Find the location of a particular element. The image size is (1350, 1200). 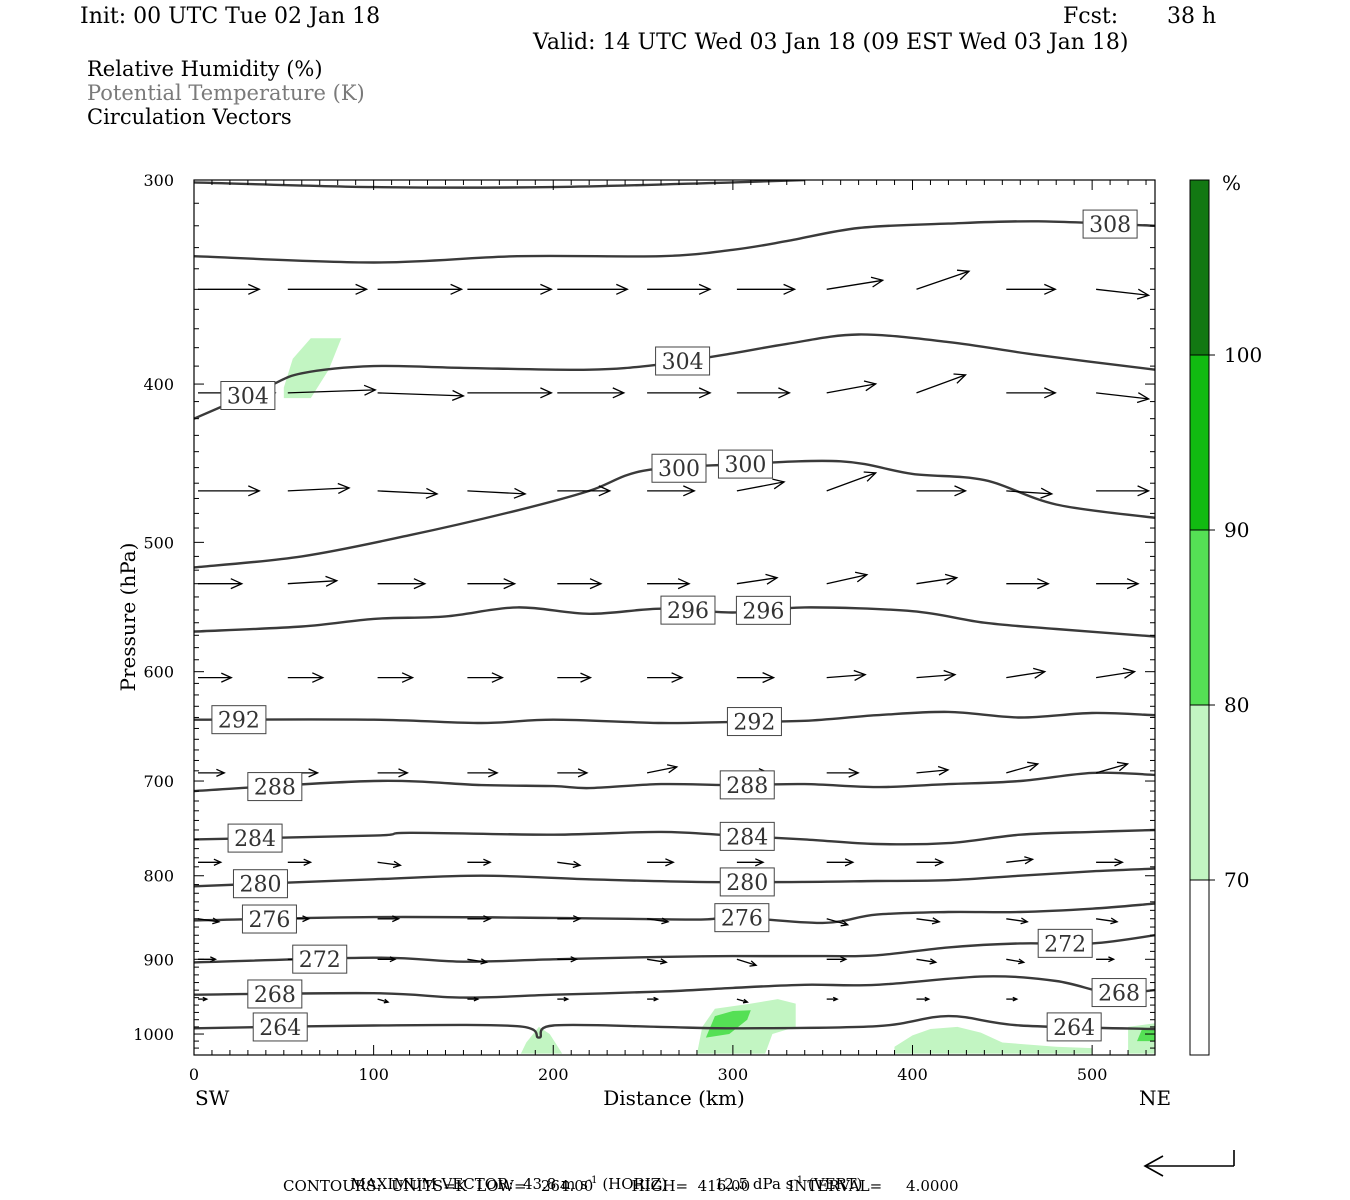

colorbar-label: 80 is located at coordinates (1236, 705).